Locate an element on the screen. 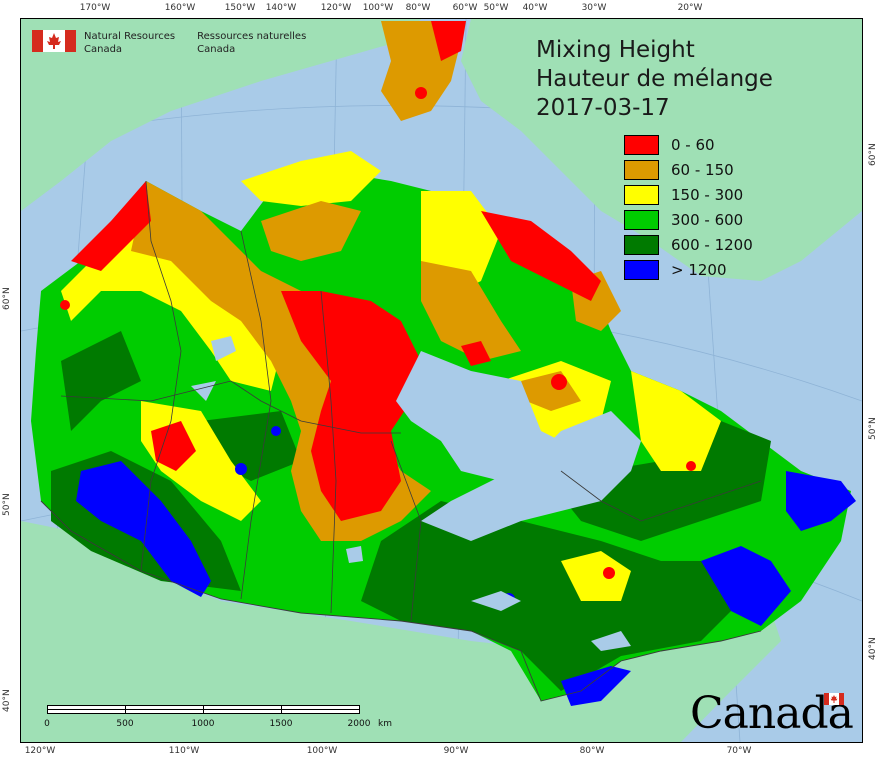 The width and height of the screenshot is (880, 760). lon-label: 50°W is located at coordinates (496, 8).